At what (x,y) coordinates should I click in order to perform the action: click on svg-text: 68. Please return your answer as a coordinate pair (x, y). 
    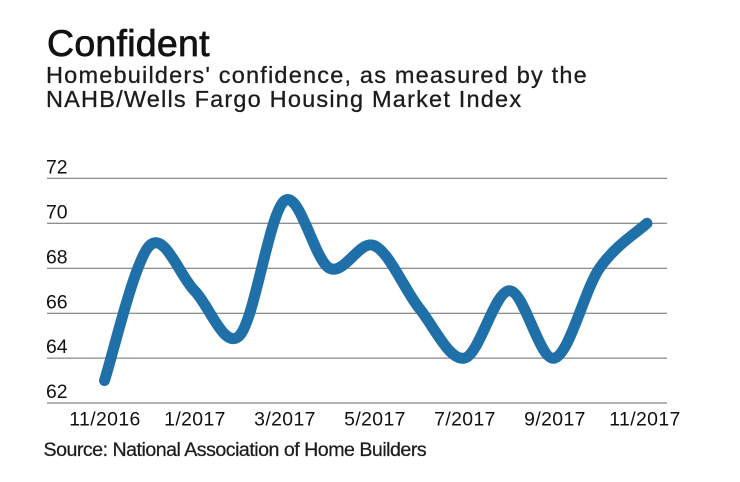
    Looking at the image, I should click on (57, 257).